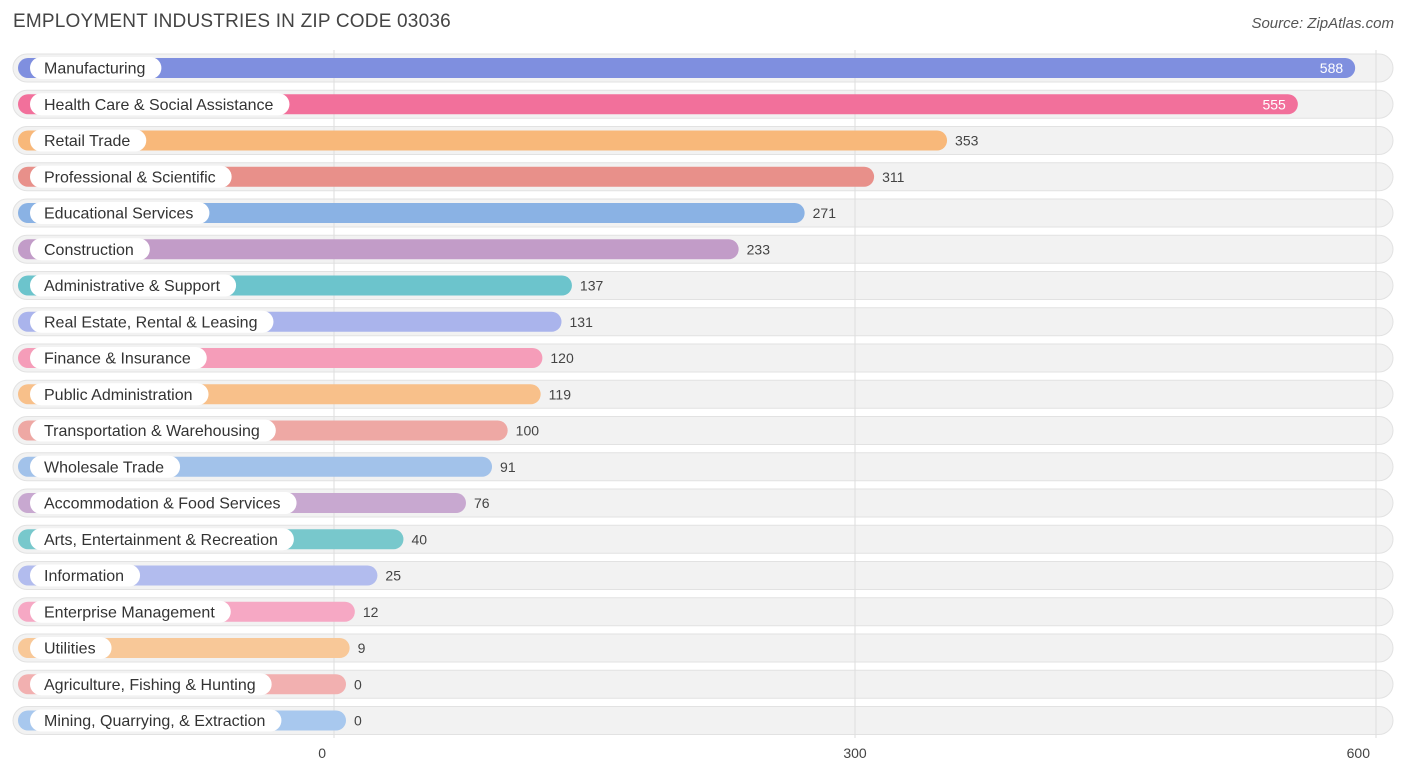 Image resolution: width=1406 pixels, height=776 pixels. I want to click on category-label: Enterprise Management, so click(129, 612).